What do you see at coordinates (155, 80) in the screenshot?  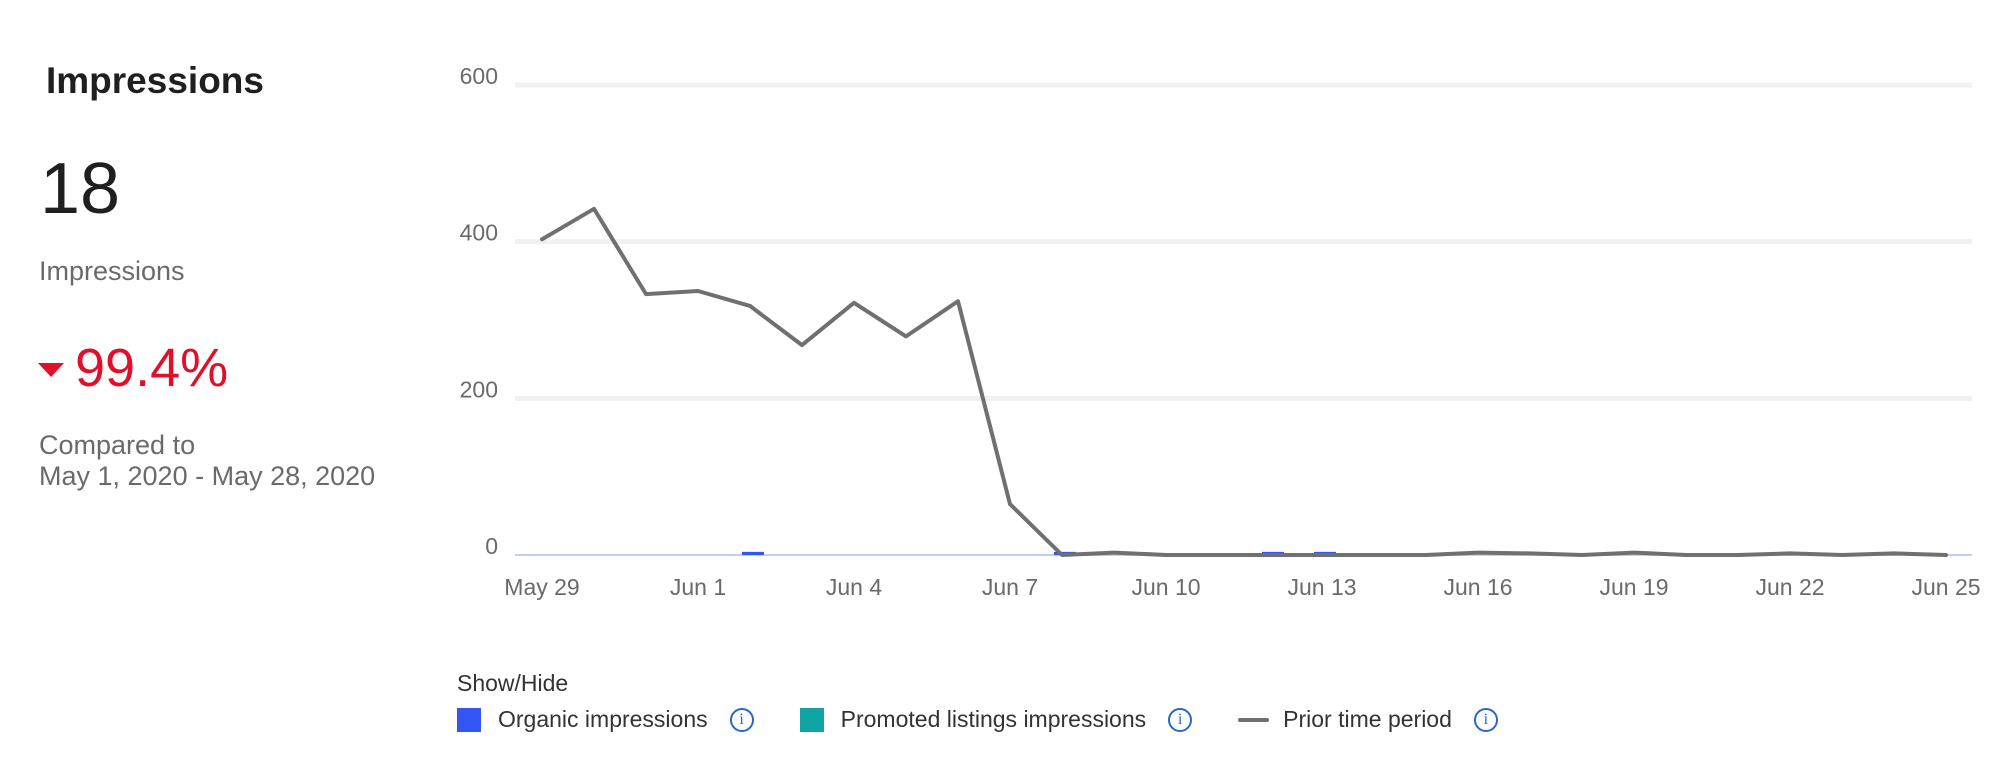 I see `summary-title: Impressions` at bounding box center [155, 80].